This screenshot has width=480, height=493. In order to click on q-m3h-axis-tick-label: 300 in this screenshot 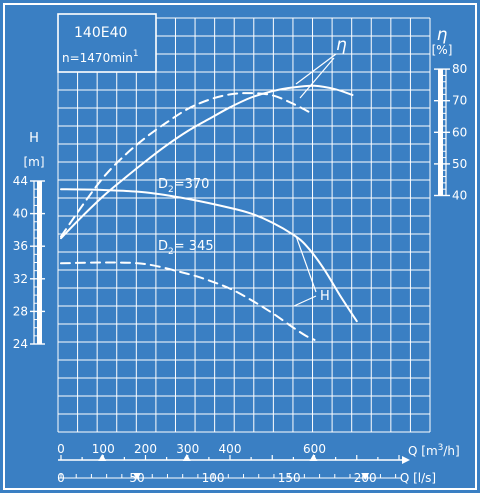, I will do `click(187, 449)`.